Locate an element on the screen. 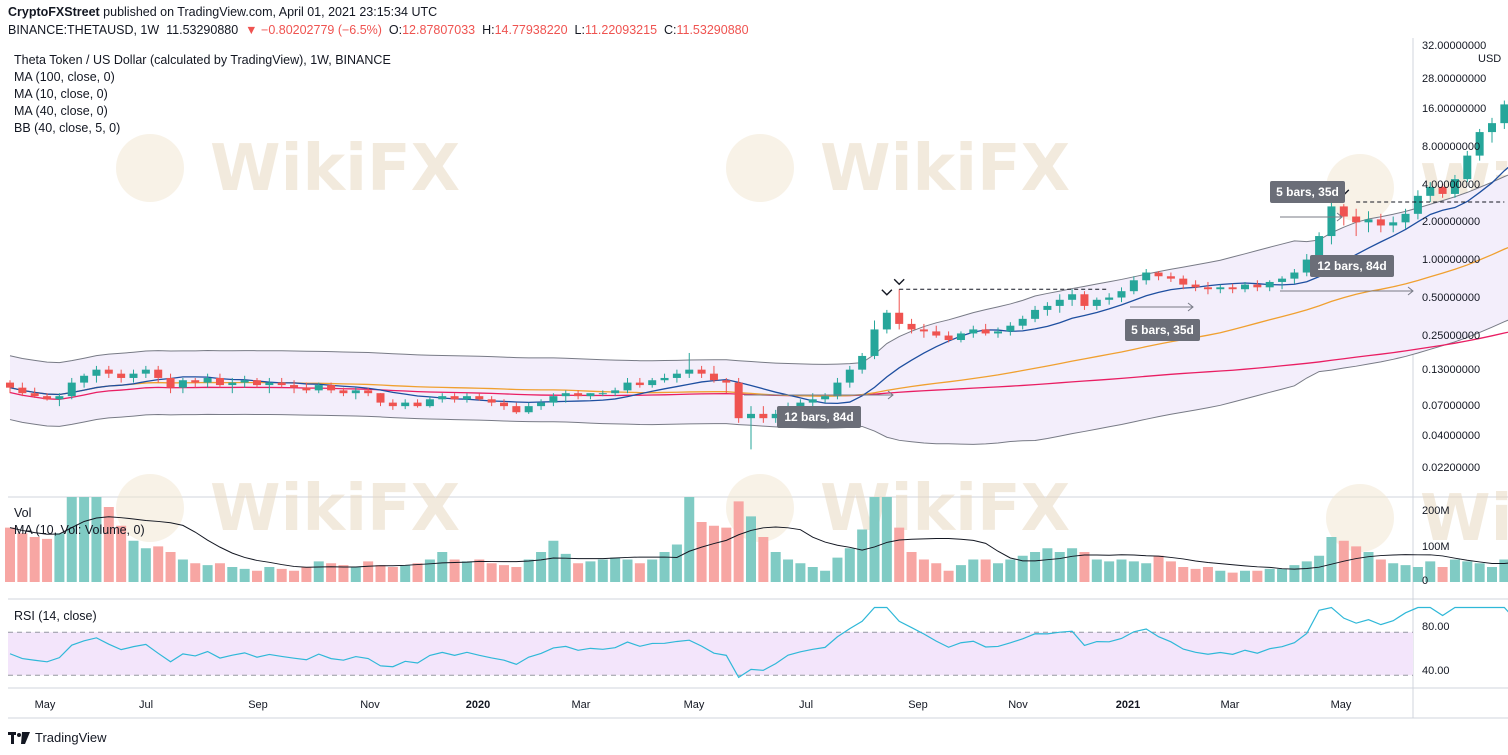 Image resolution: width=1508 pixels, height=755 pixels. price-tick-label: 16.00000000 is located at coordinates (1454, 109).